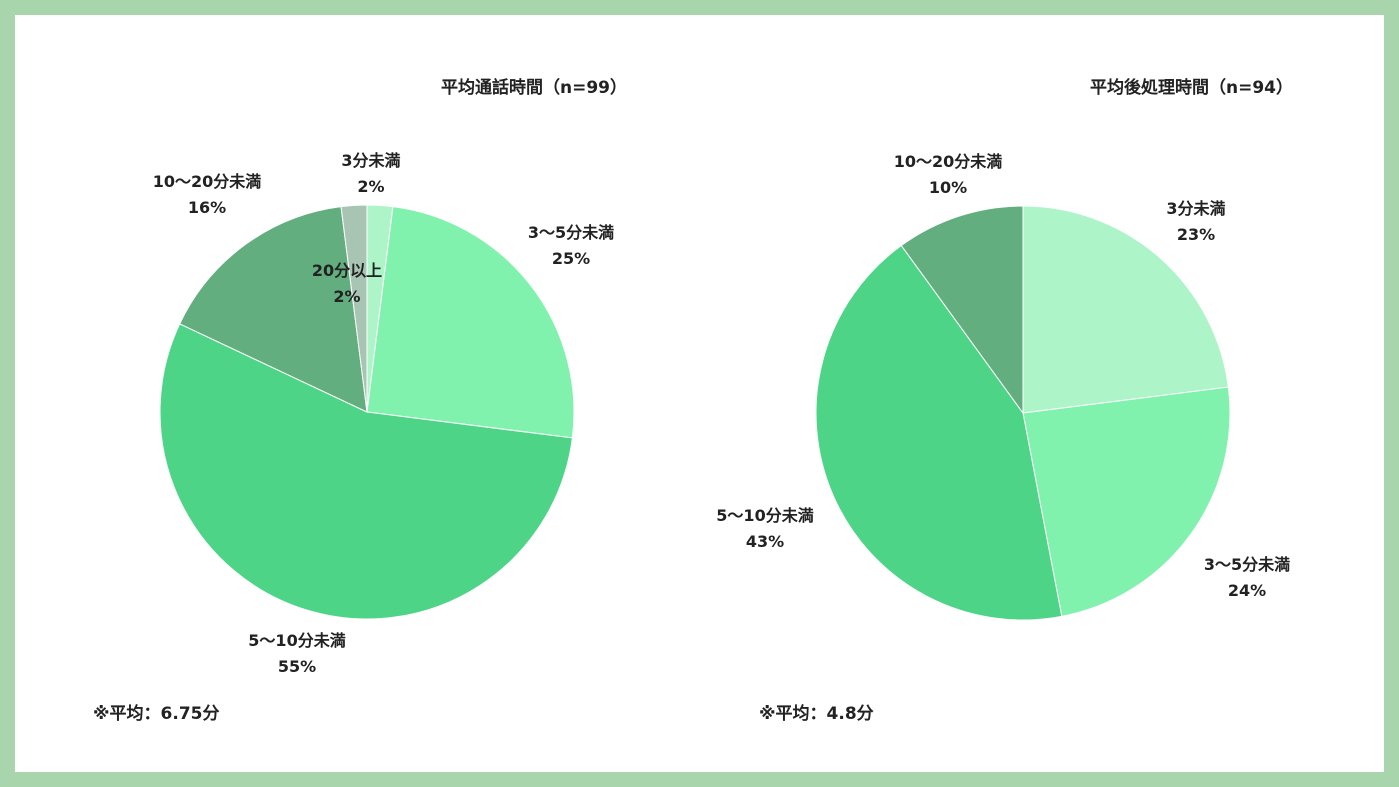 This screenshot has width=1399, height=787. I want to click on slice-value-label: 25%, so click(571, 258).